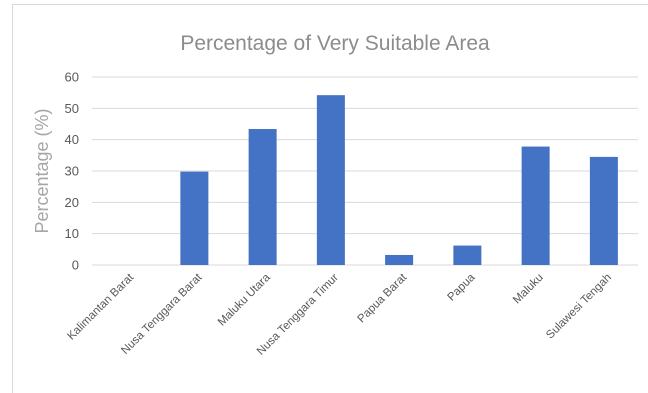 This screenshot has height=393, width=648. I want to click on y-tick-label: 40, so click(72, 139).